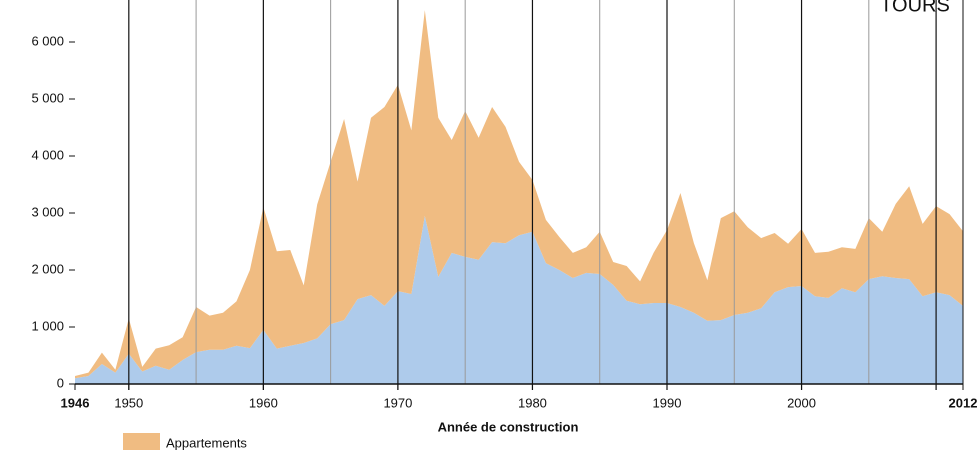  I want to click on y-tick-label: 3 000, so click(47, 211).